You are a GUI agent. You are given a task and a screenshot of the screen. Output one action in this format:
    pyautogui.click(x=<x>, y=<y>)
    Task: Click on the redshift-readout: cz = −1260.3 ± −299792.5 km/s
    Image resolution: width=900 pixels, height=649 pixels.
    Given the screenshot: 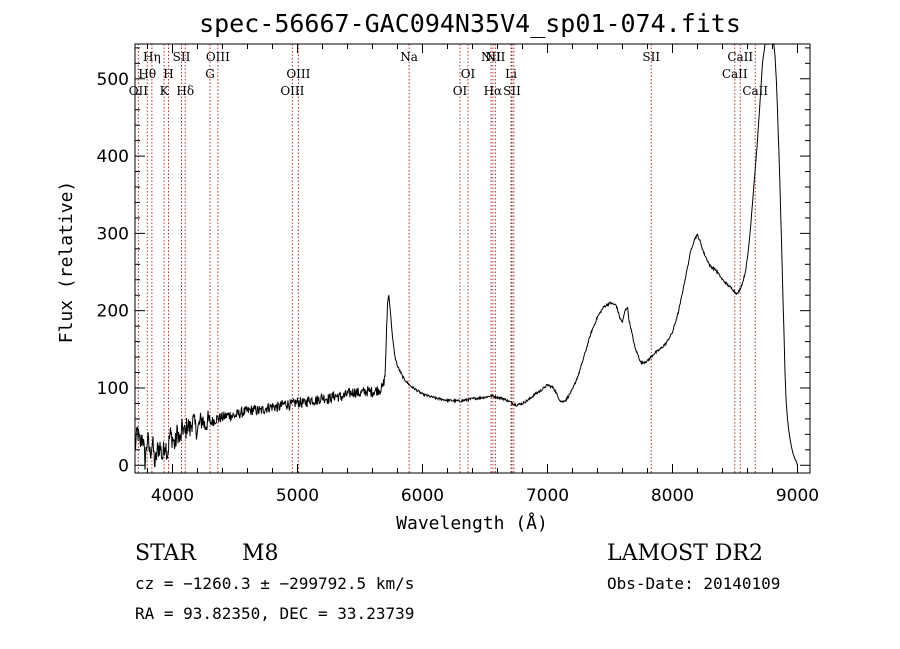 What is the action you would take?
    pyautogui.click(x=274, y=583)
    